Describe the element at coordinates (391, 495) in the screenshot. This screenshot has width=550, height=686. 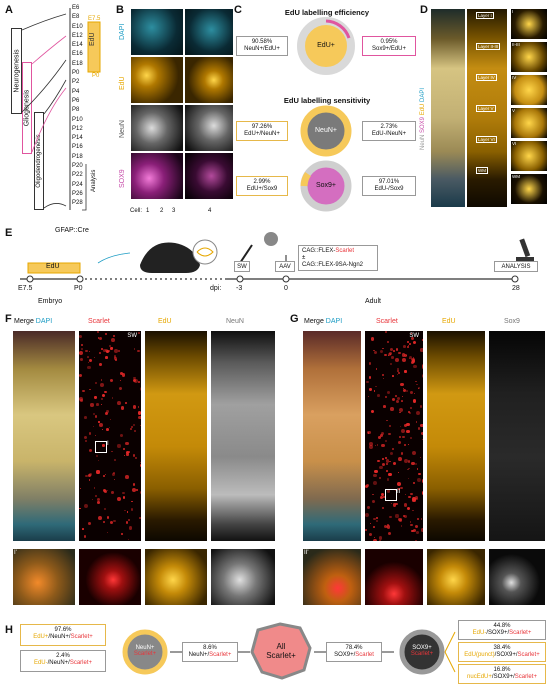
I see `g-inset-box` at that location.